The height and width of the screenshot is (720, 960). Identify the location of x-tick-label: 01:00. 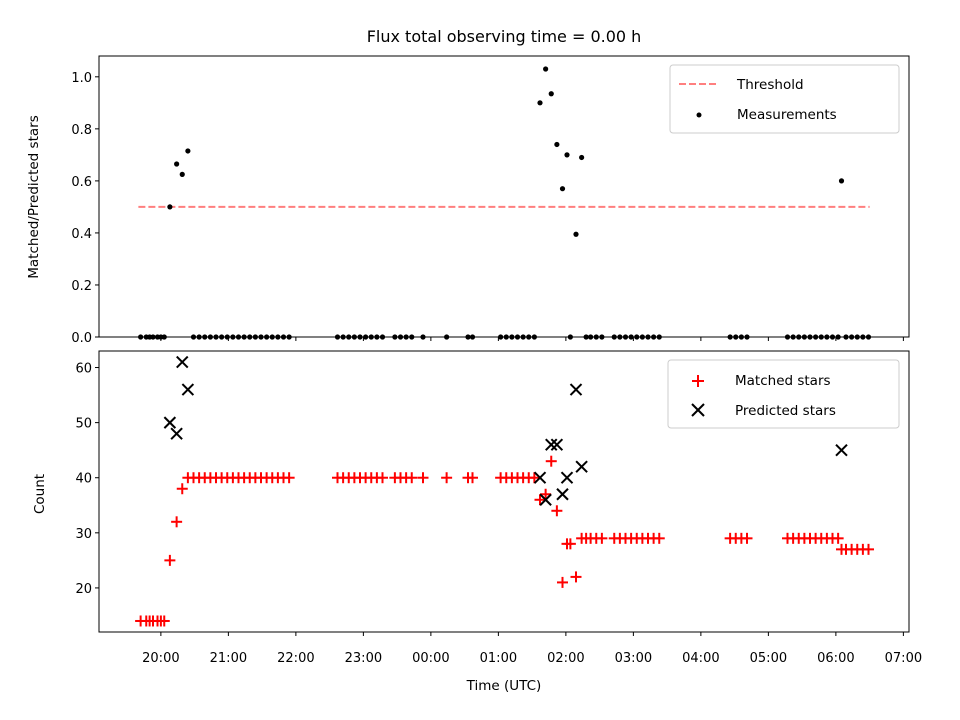
(498, 658).